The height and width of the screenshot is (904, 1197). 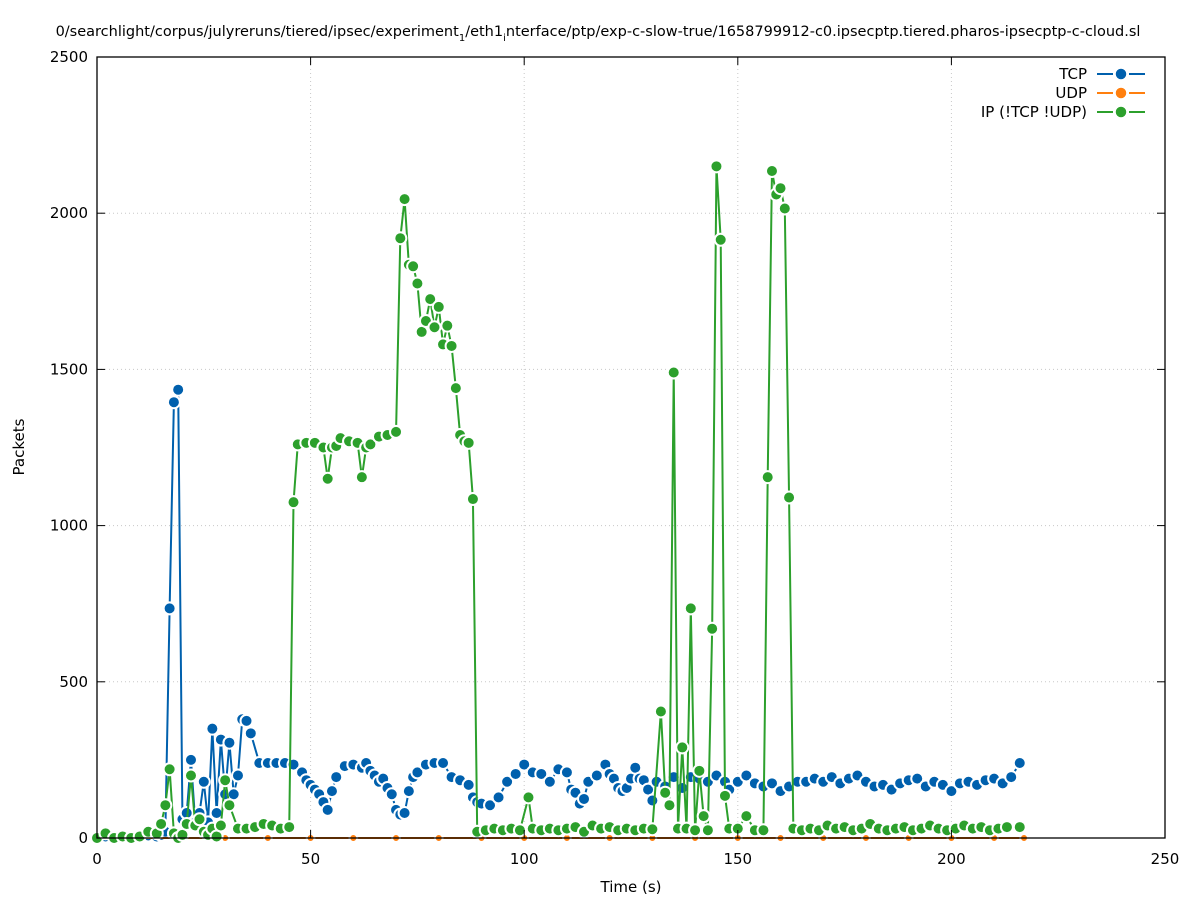 I want to click on y-tick-label: 1000, so click(x=69, y=526).